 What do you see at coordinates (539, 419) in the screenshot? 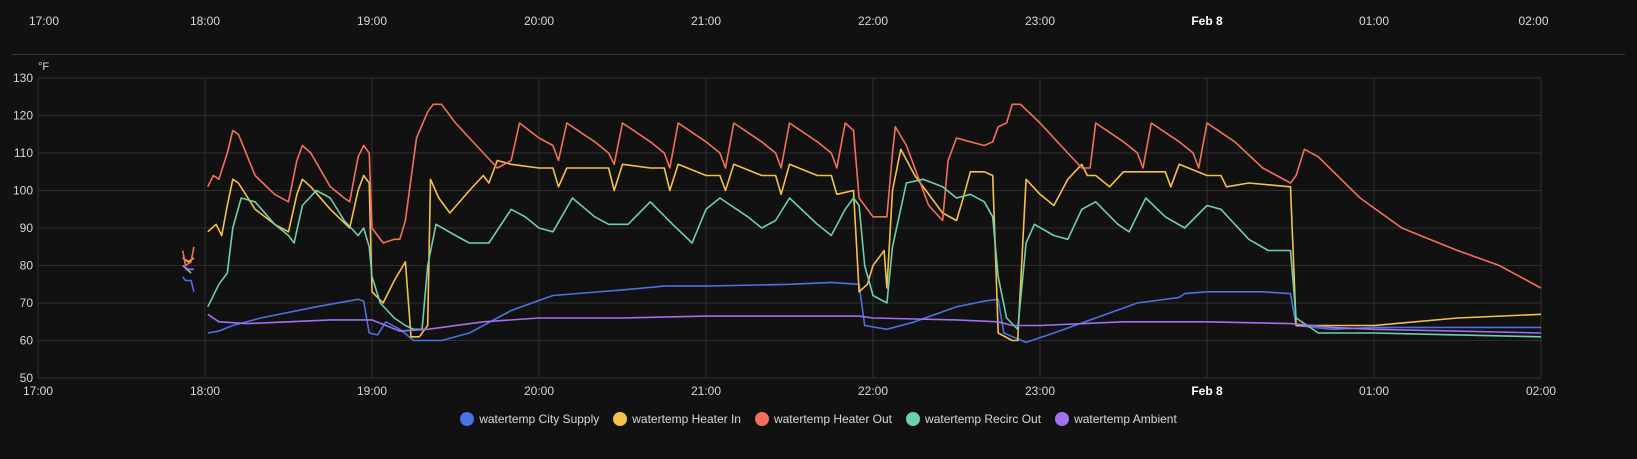
I see `legend-label: watertemp City Supply` at bounding box center [539, 419].